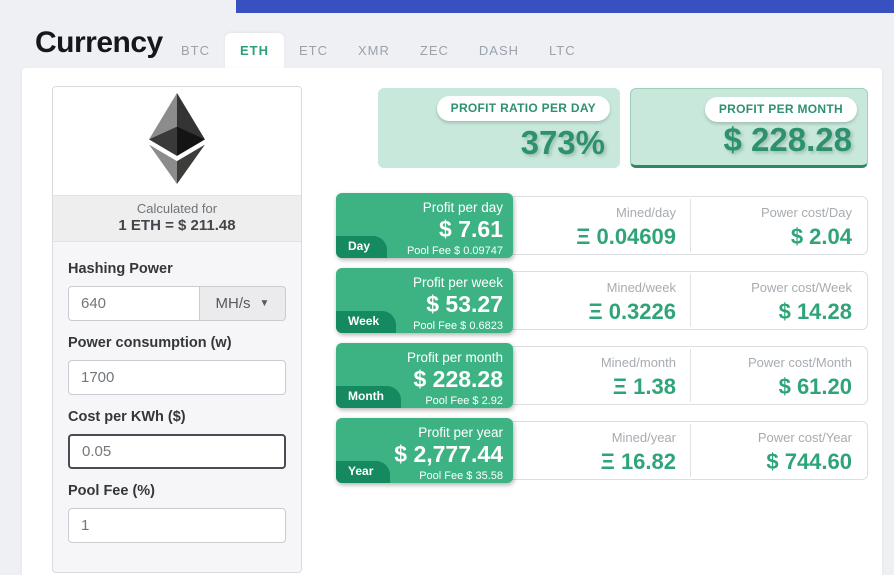  I want to click on calculated-for-strip: Calculated for 1 ETH = $ 211.48, so click(177, 218).